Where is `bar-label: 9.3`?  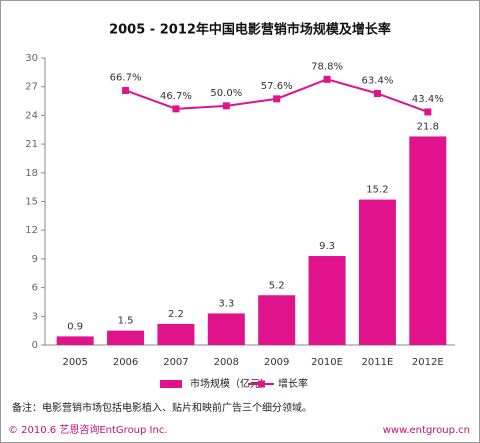
bar-label: 9.3 is located at coordinates (327, 246).